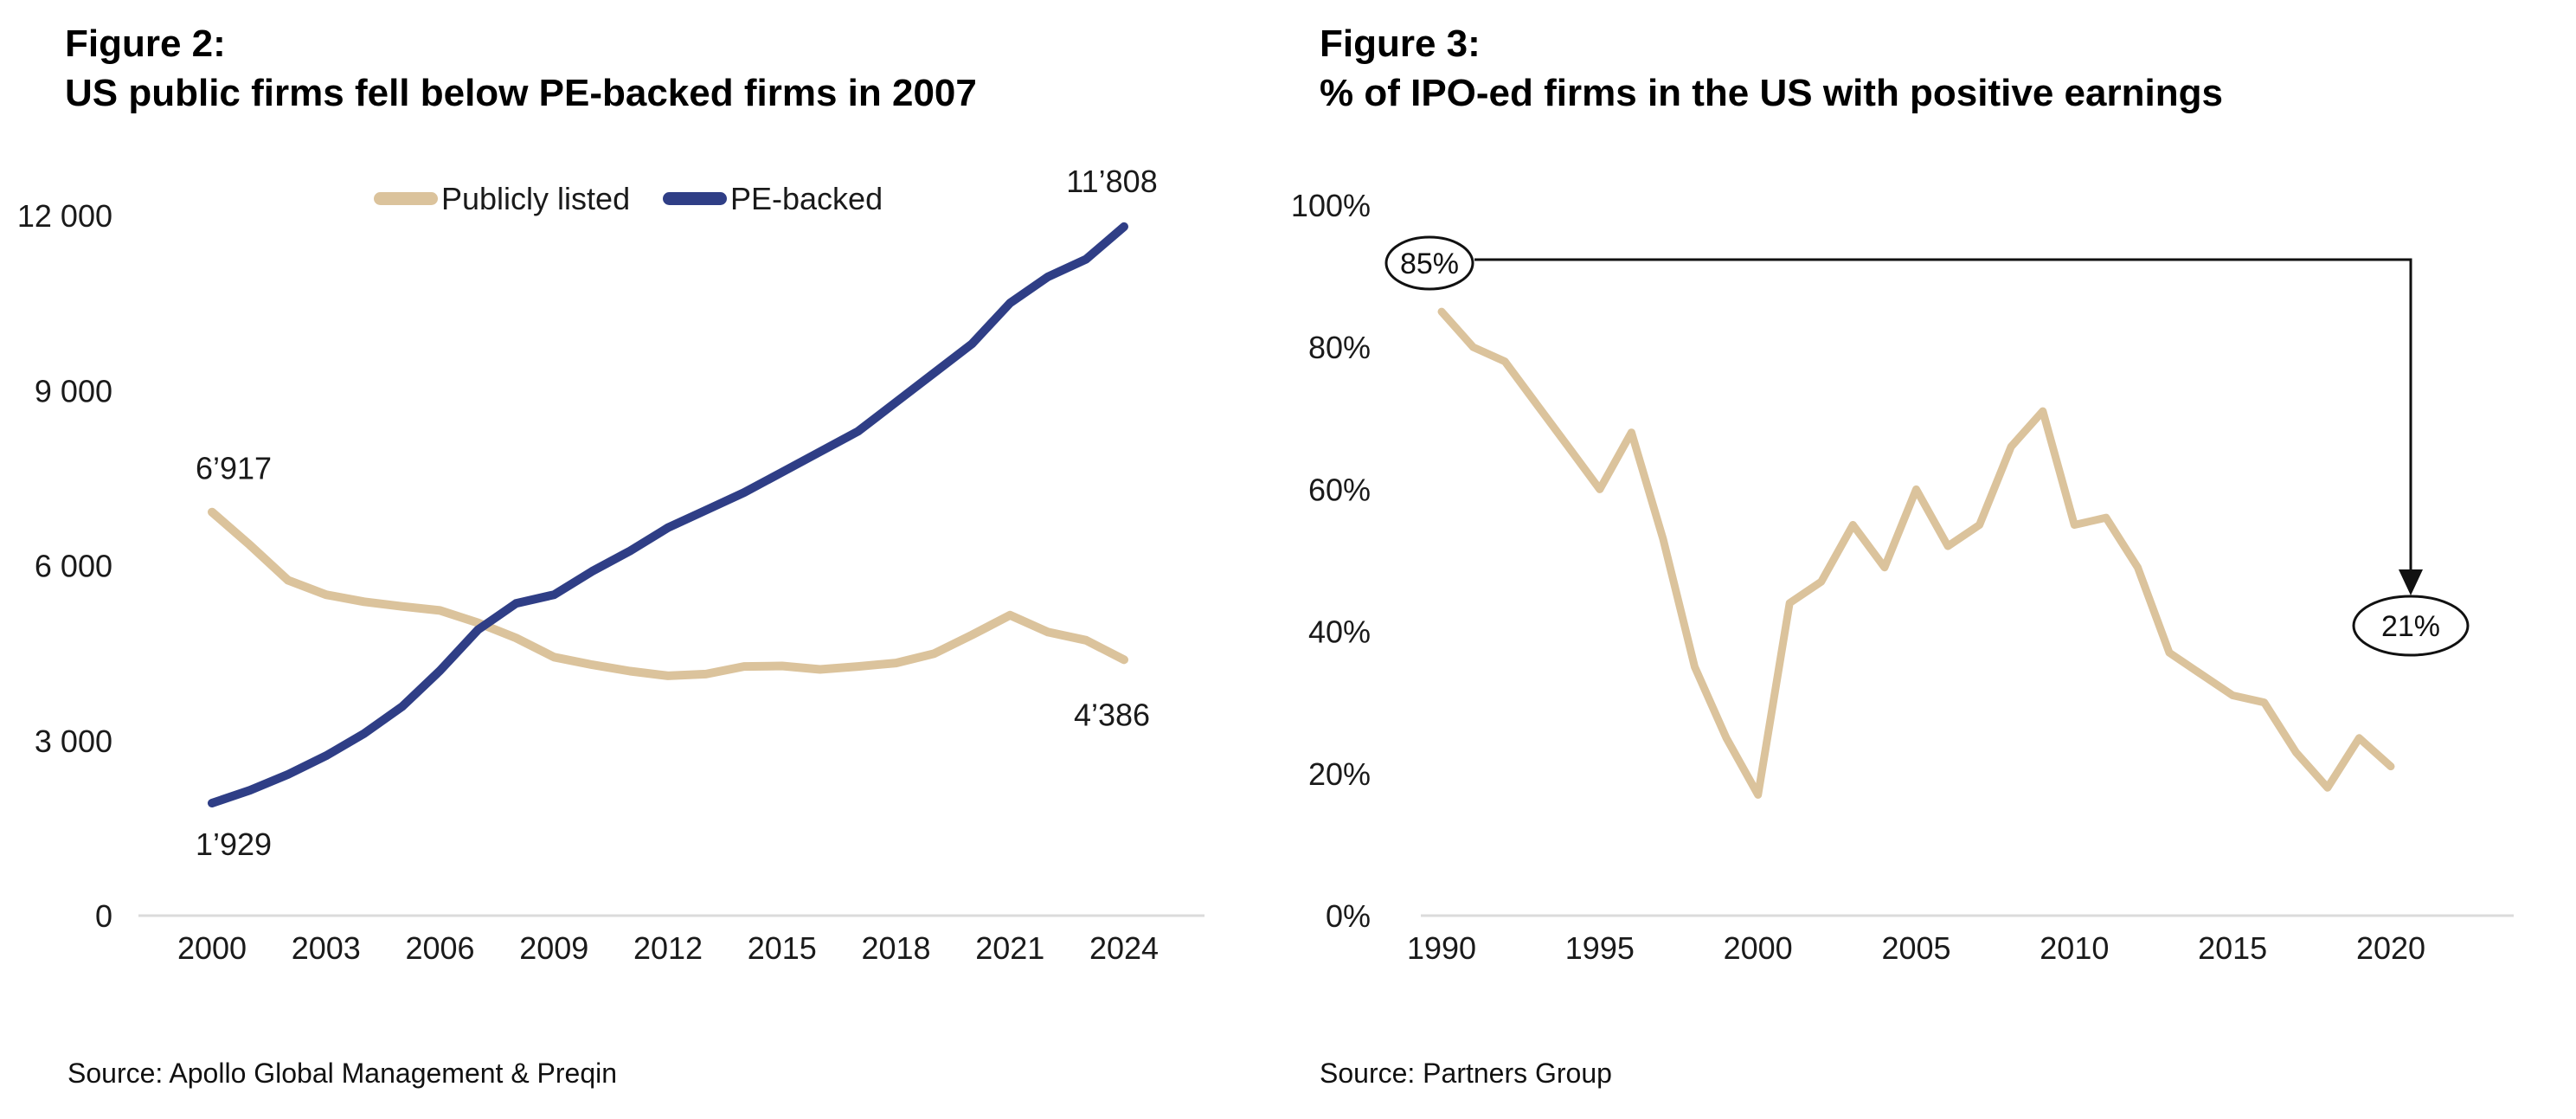  What do you see at coordinates (1348, 916) in the screenshot?
I see `figure3-y-tick: 0%` at bounding box center [1348, 916].